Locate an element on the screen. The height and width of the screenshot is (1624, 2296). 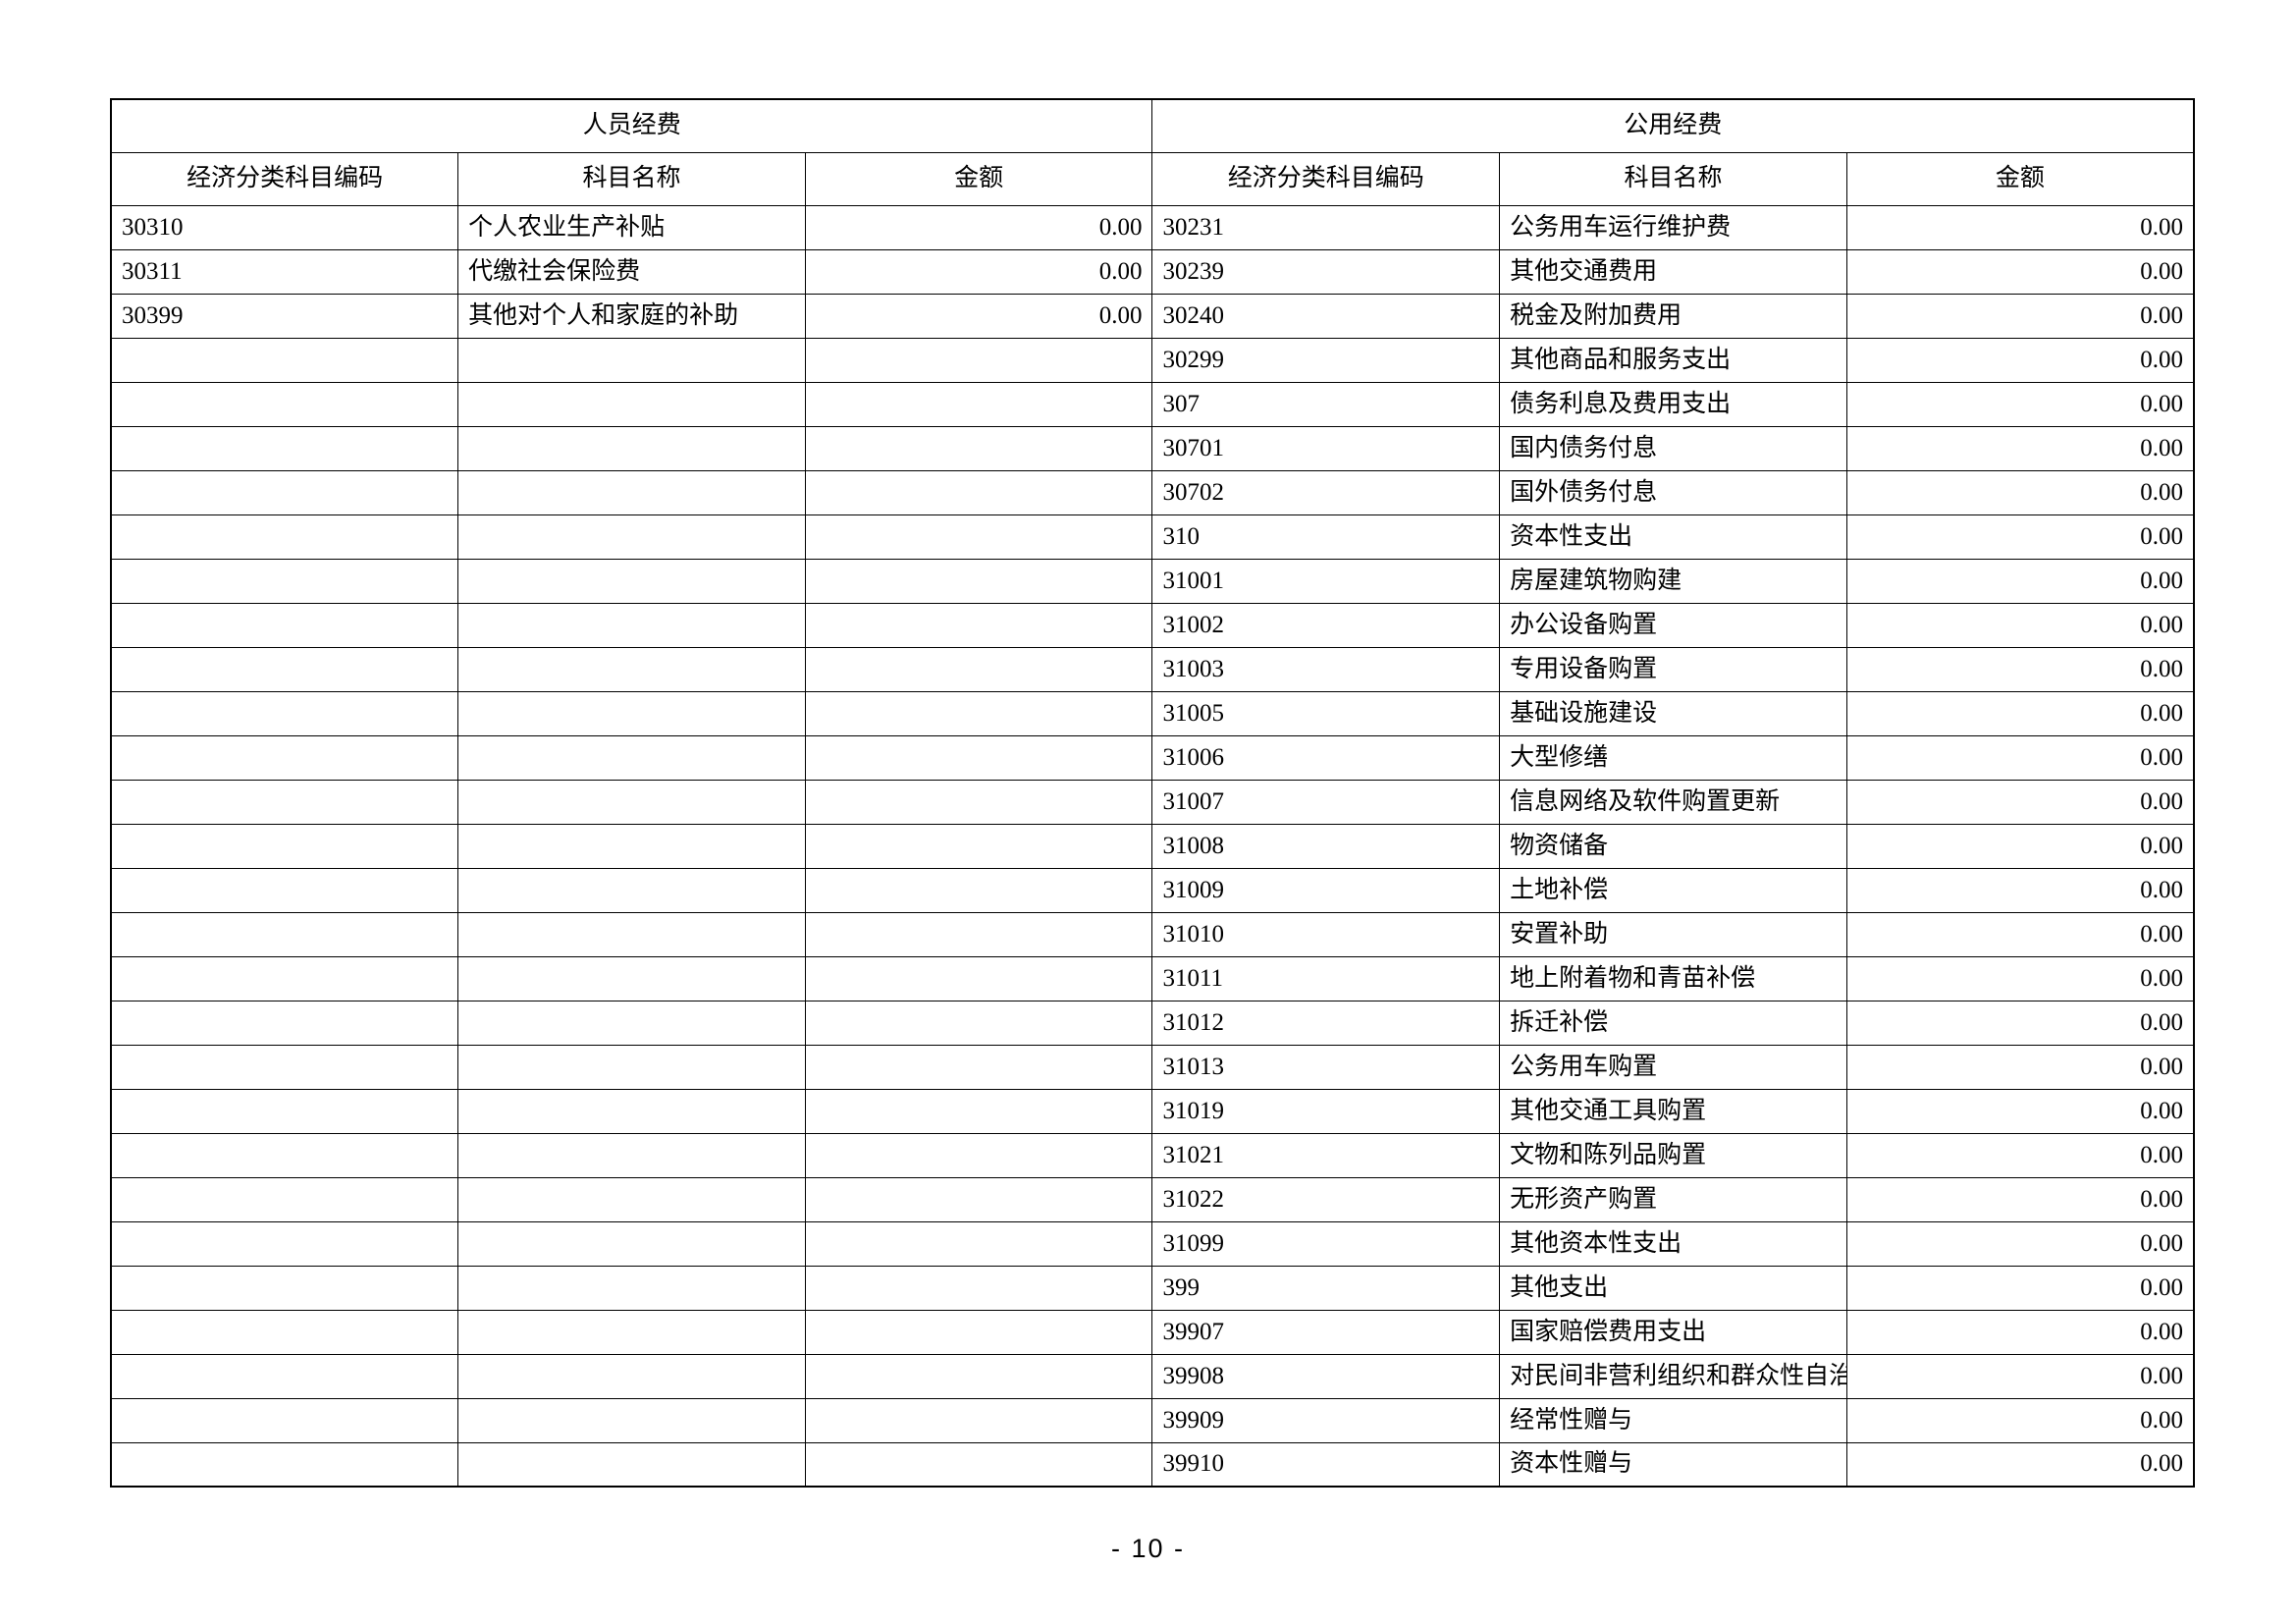
column-header-public-amount: 金额 is located at coordinates (2020, 178).